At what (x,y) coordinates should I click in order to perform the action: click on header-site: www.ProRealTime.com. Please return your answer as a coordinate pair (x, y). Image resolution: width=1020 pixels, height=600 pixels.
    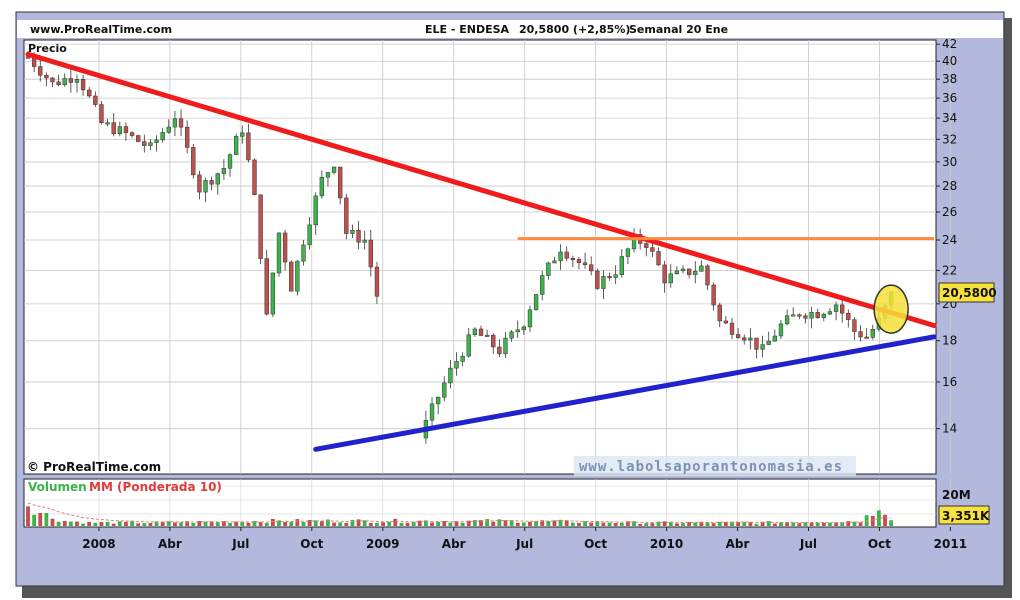
    Looking at the image, I should click on (101, 29).